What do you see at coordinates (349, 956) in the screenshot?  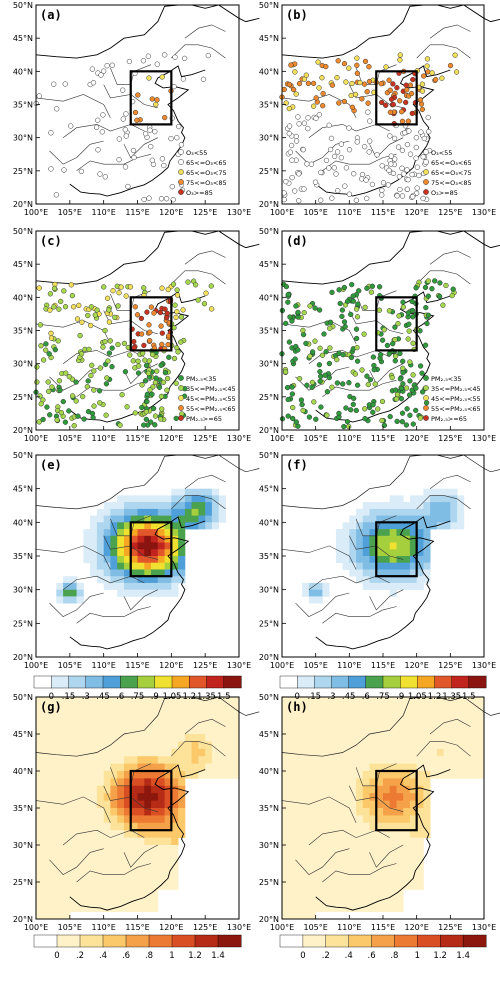 I see `colorbar-tick-label: .4` at bounding box center [349, 956].